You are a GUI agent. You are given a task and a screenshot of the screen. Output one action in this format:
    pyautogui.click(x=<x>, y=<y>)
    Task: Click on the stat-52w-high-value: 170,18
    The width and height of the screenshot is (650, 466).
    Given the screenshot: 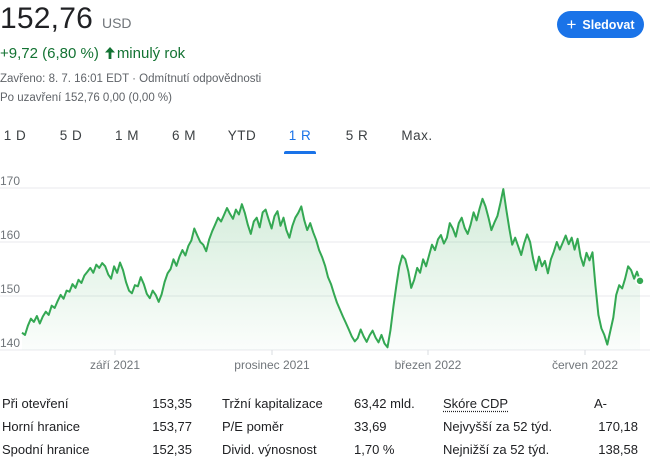 What is the action you would take?
    pyautogui.click(x=618, y=426)
    